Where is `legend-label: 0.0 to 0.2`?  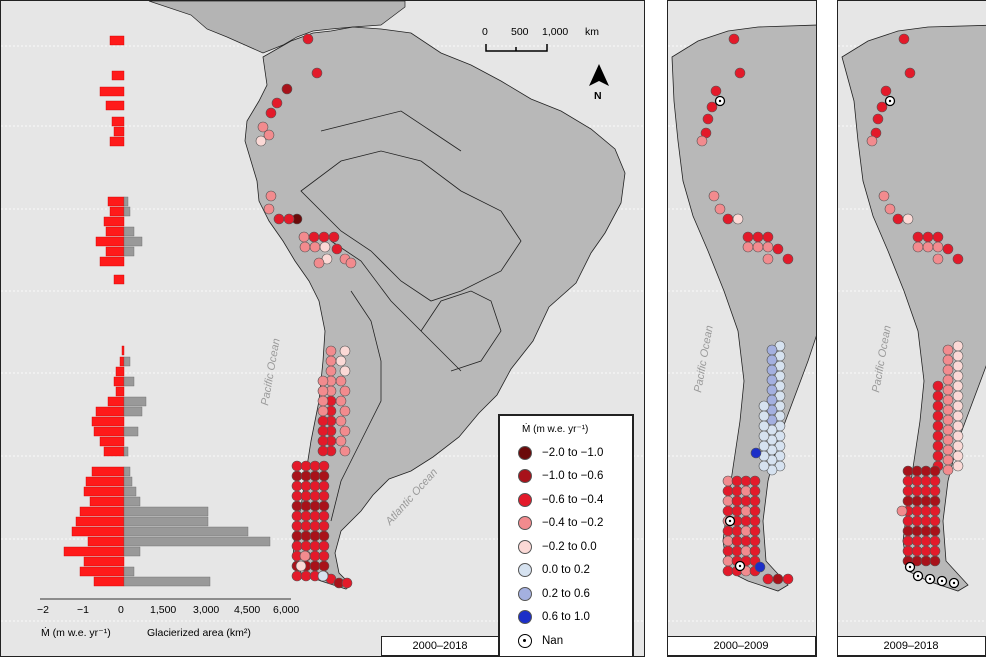
legend-label: 0.0 to 0.2 is located at coordinates (566, 570).